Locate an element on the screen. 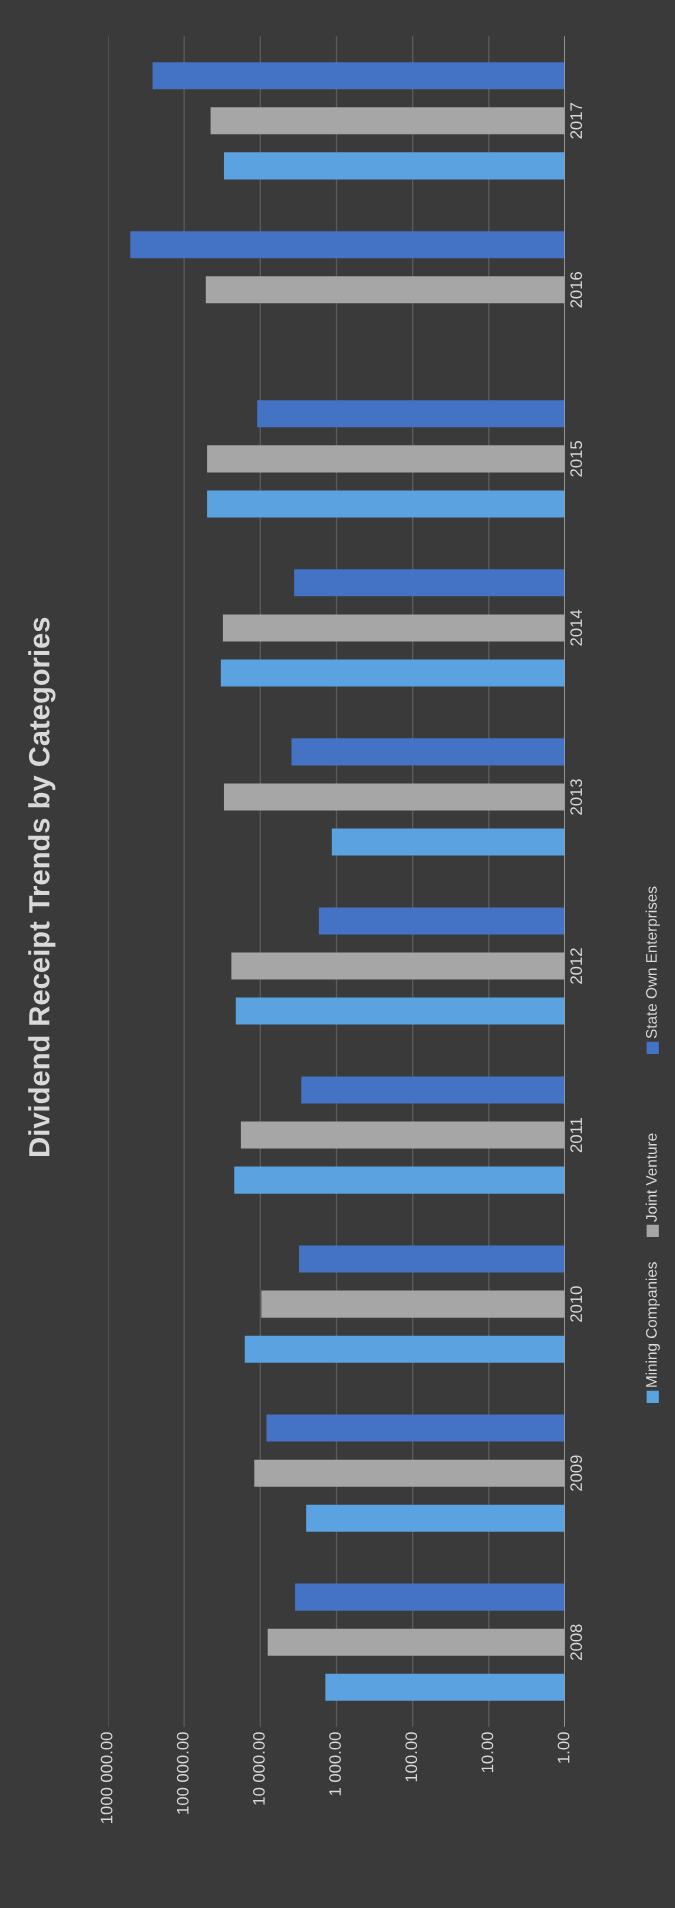  x-tick-label: 1 000.00 is located at coordinates (335, 1764).